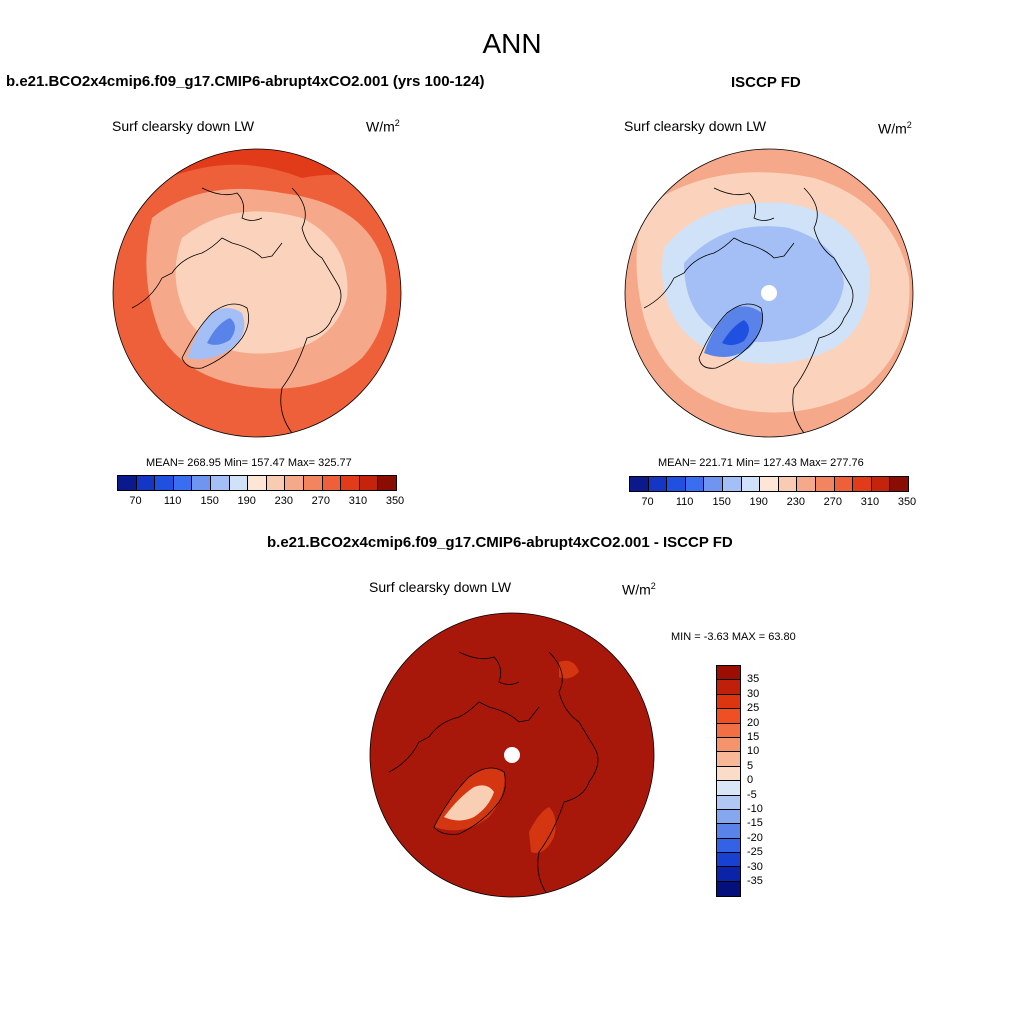 This screenshot has height=1024, width=1024. I want to click on model-units-label: W/m2, so click(383, 126).